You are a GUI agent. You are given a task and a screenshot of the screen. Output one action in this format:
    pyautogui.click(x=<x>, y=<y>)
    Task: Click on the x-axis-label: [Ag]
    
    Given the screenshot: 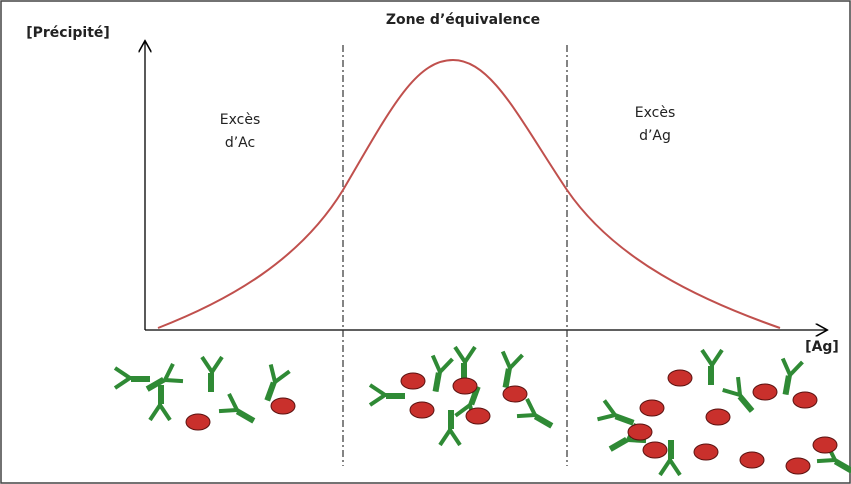 What is the action you would take?
    pyautogui.click(x=822, y=347)
    